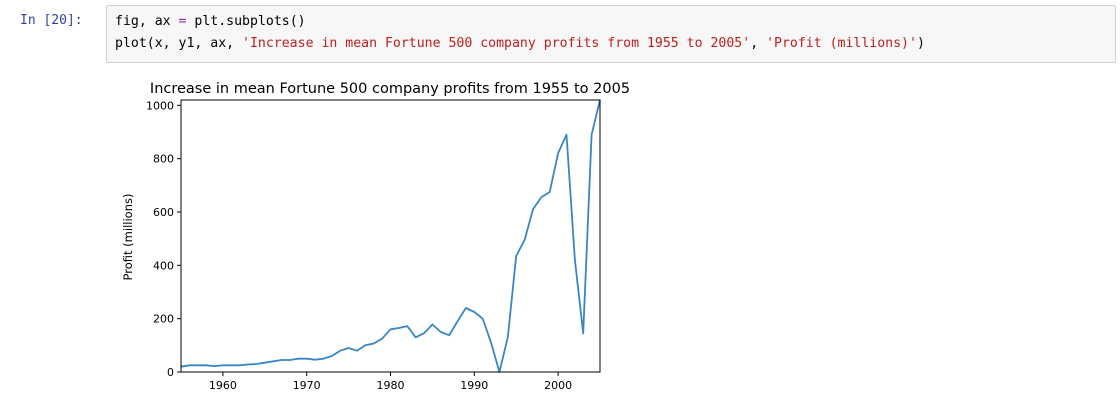 This screenshot has height=416, width=1120. What do you see at coordinates (160, 105) in the screenshot?
I see `y-tick-label: 1000` at bounding box center [160, 105].